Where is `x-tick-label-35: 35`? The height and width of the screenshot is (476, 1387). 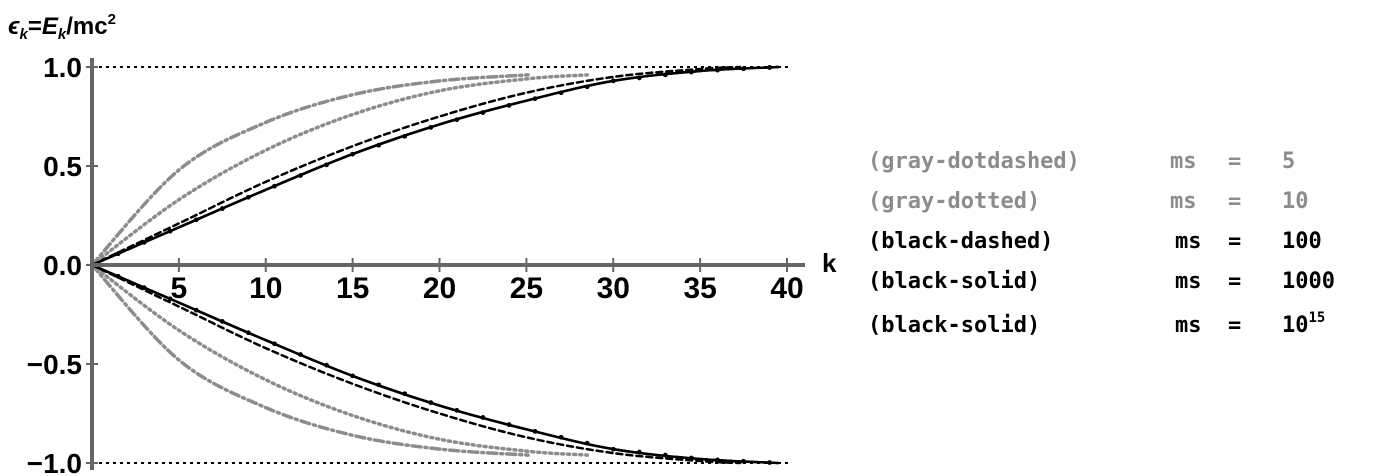
x-tick-label-35: 35 is located at coordinates (699, 288).